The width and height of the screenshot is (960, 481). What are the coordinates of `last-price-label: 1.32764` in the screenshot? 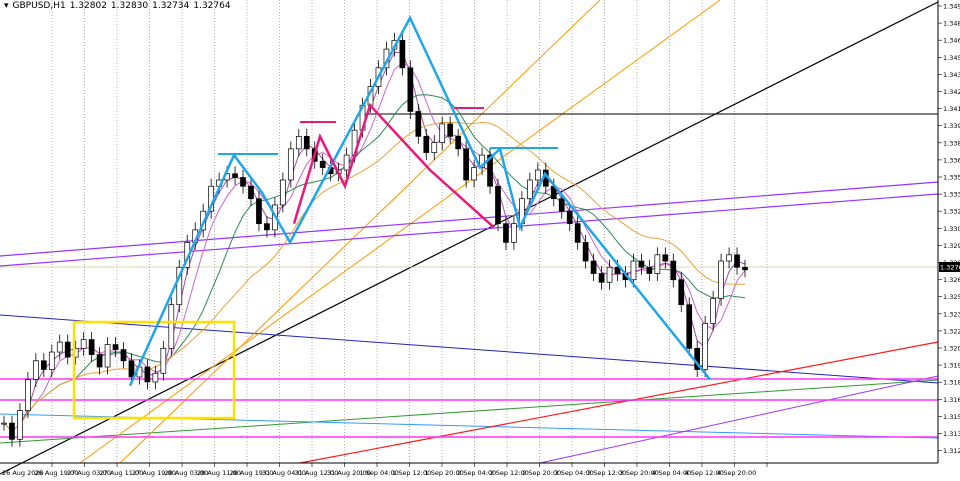 It's located at (950, 268).